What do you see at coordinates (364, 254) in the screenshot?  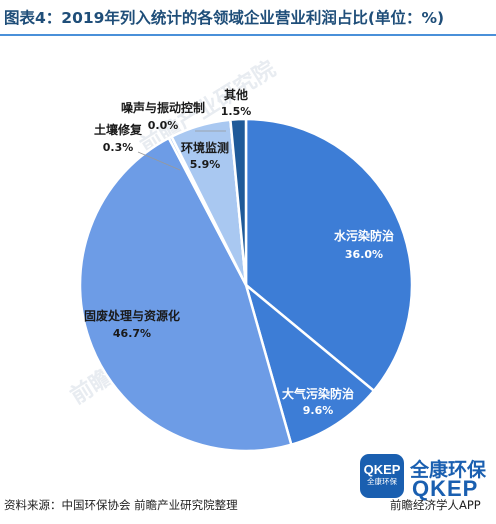 I see `slice-value-label: 36.0%` at bounding box center [364, 254].